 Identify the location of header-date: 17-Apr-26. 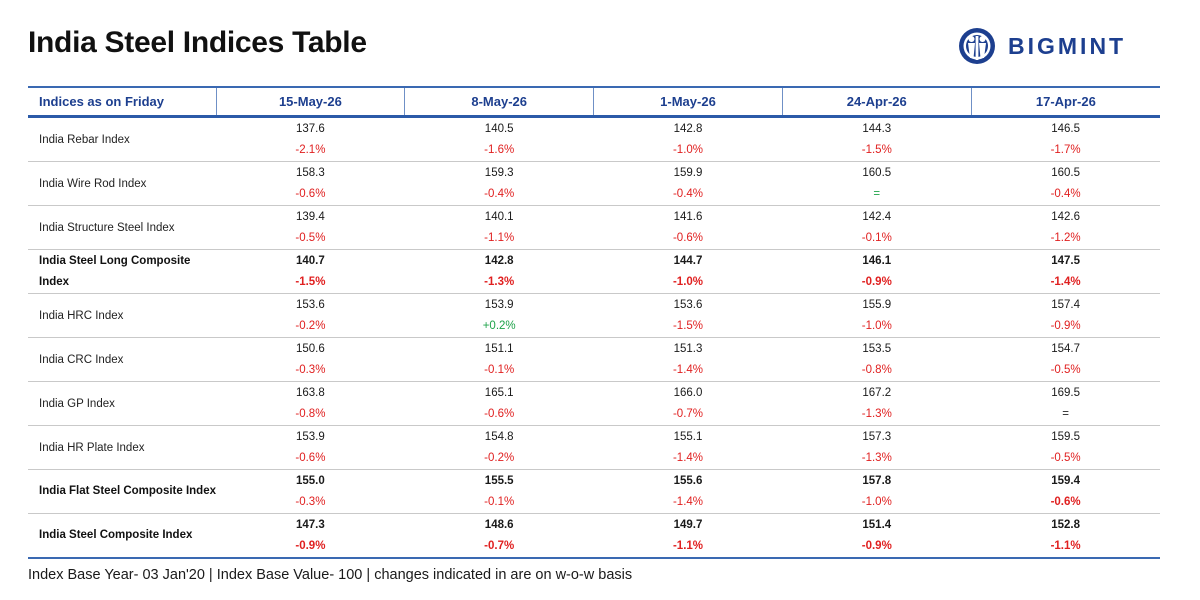
(1065, 102).